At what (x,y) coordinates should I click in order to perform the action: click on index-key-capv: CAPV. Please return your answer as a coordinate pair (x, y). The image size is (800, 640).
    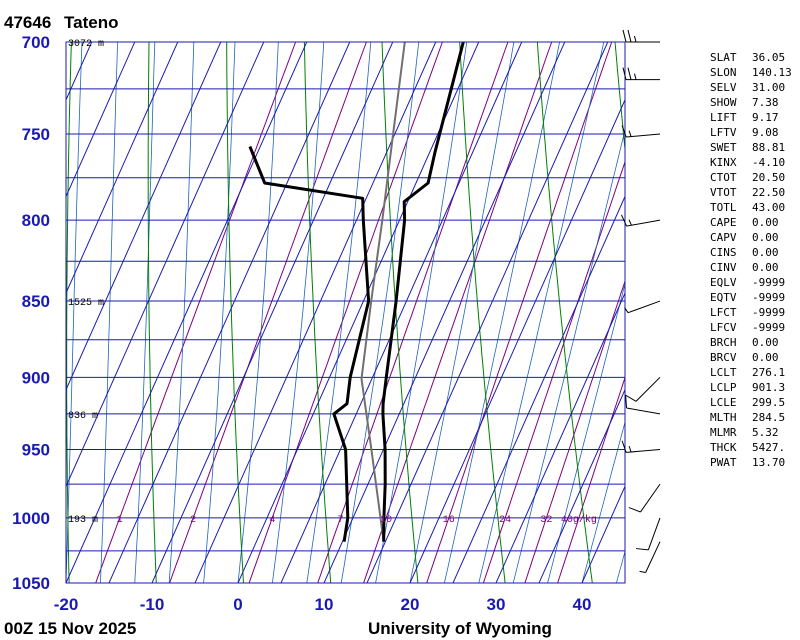
    Looking at the image, I should click on (723, 237).